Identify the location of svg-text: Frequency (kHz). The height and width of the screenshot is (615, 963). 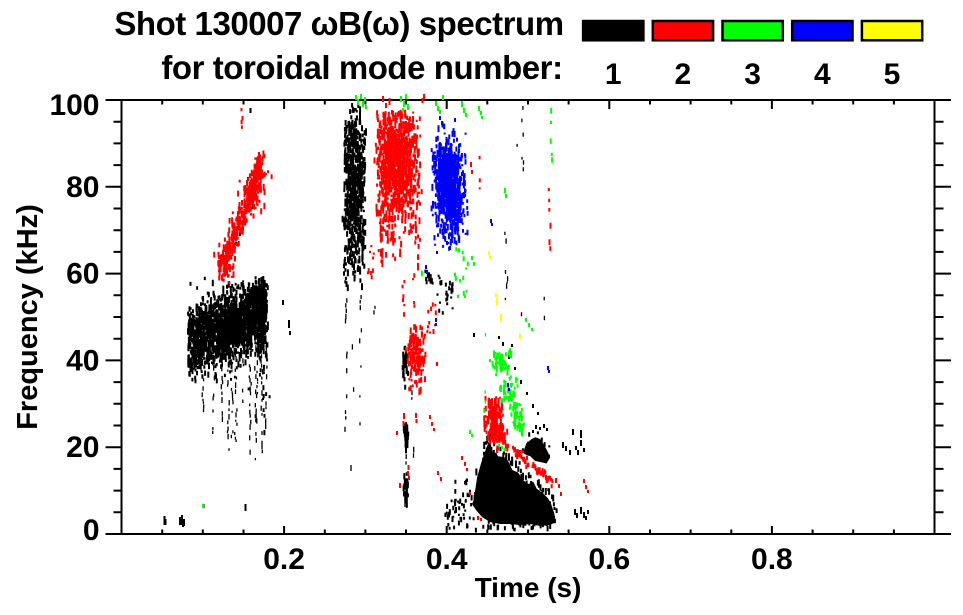
(28, 317).